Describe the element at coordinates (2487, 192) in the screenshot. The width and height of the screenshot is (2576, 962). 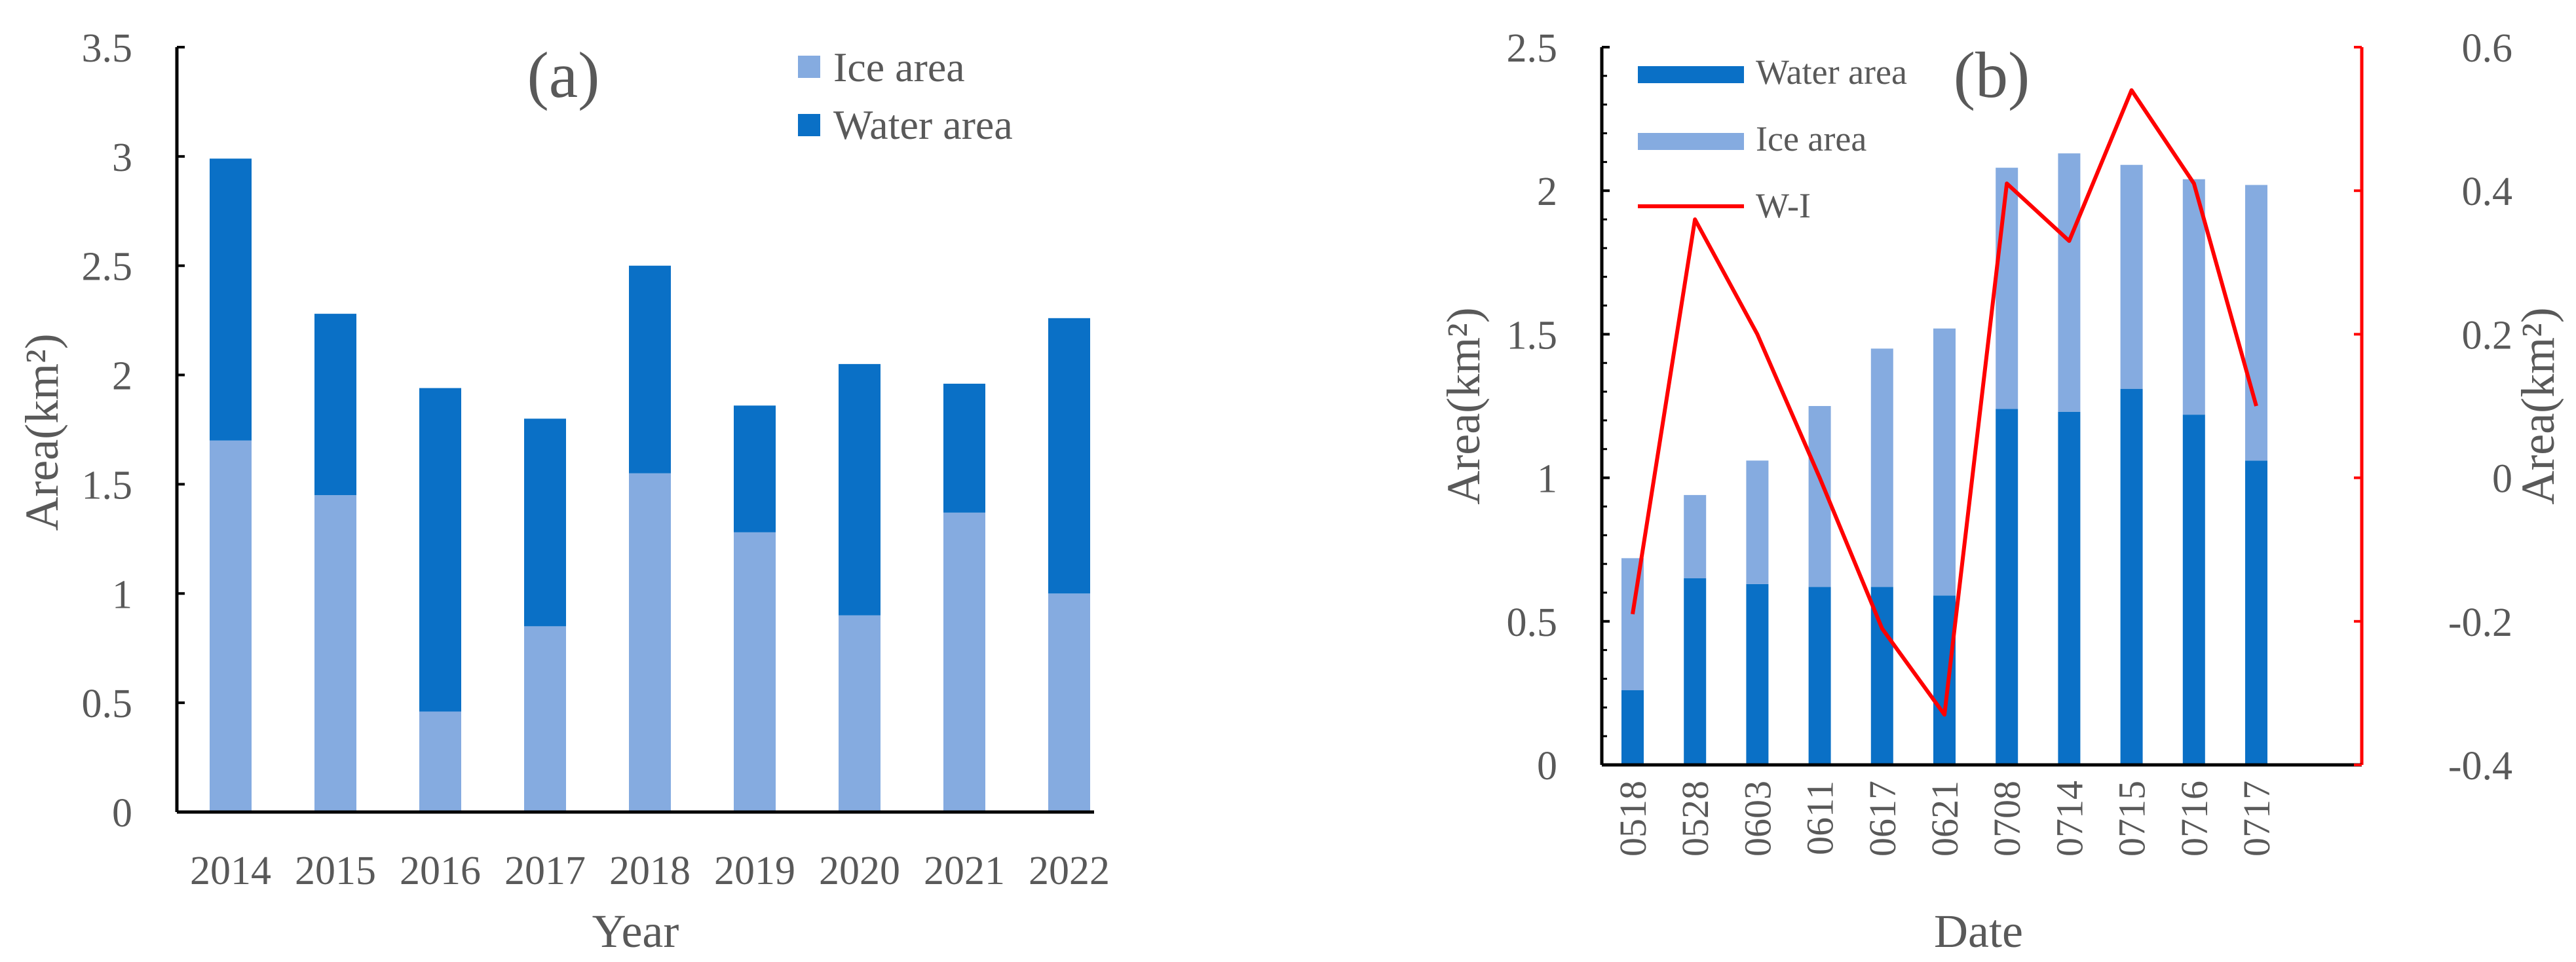
I see `y2-tick-label: 0.4` at that location.